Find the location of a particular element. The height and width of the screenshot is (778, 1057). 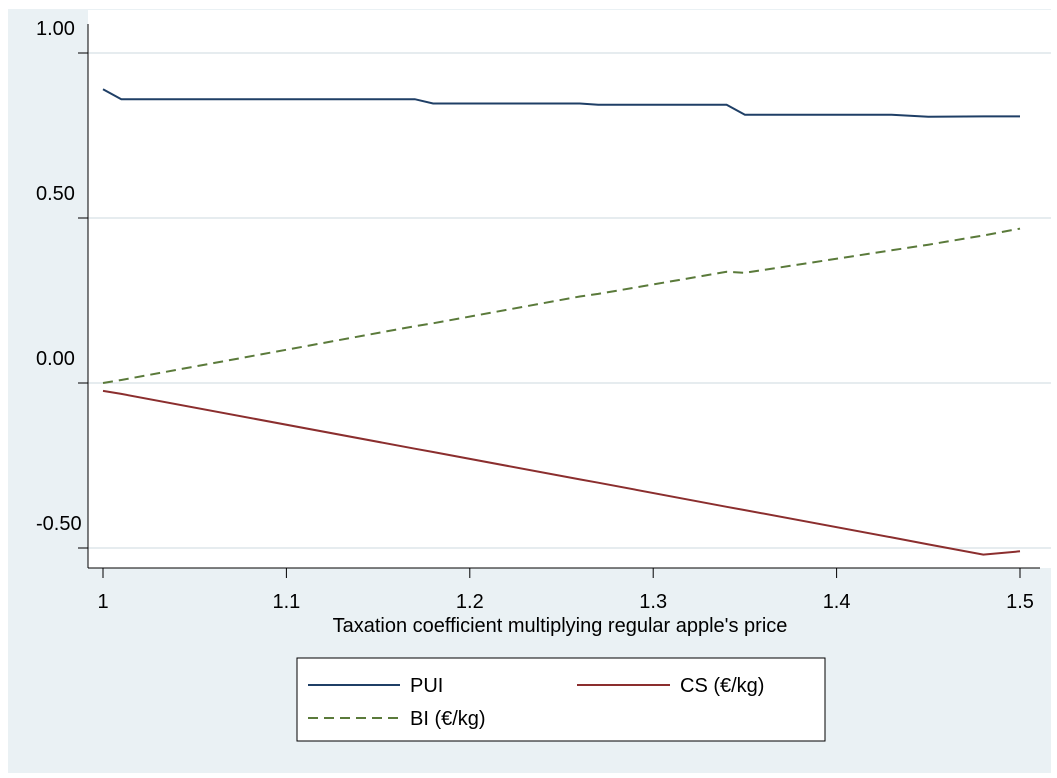

y-tick-label: 0.00 is located at coordinates (55, 359).